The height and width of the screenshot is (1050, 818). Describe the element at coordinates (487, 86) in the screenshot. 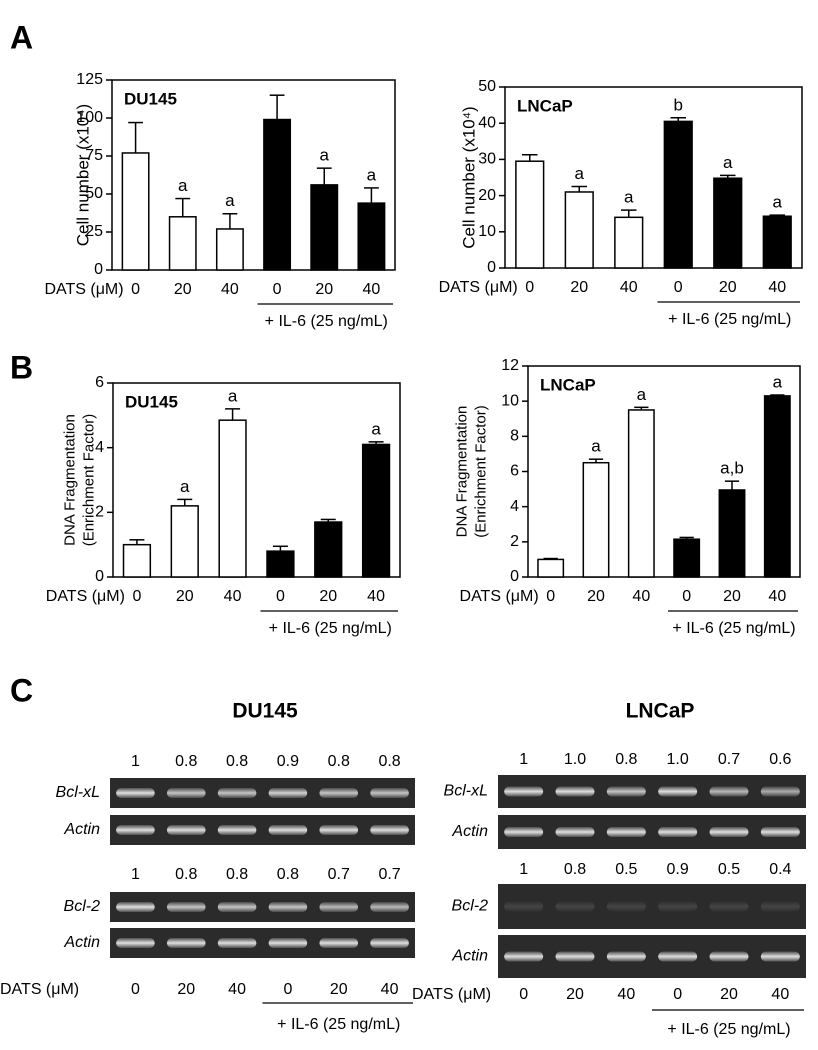

I see `y-tick-label: 50` at that location.